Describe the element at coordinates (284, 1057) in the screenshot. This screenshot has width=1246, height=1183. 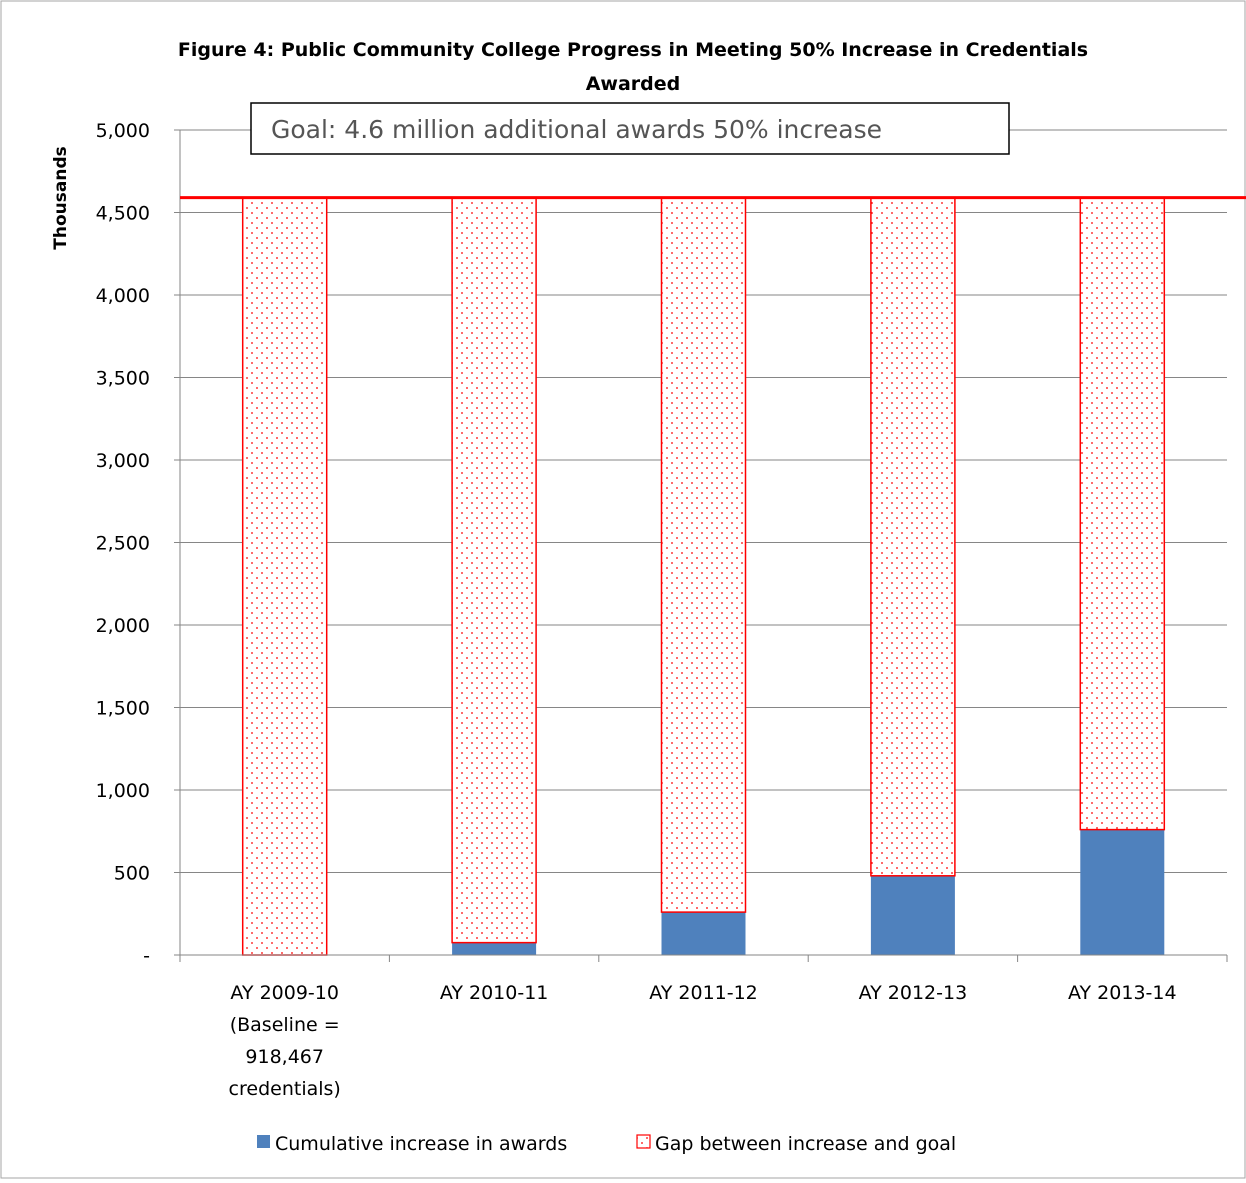
I see `x-tick-label: 918,467` at that location.